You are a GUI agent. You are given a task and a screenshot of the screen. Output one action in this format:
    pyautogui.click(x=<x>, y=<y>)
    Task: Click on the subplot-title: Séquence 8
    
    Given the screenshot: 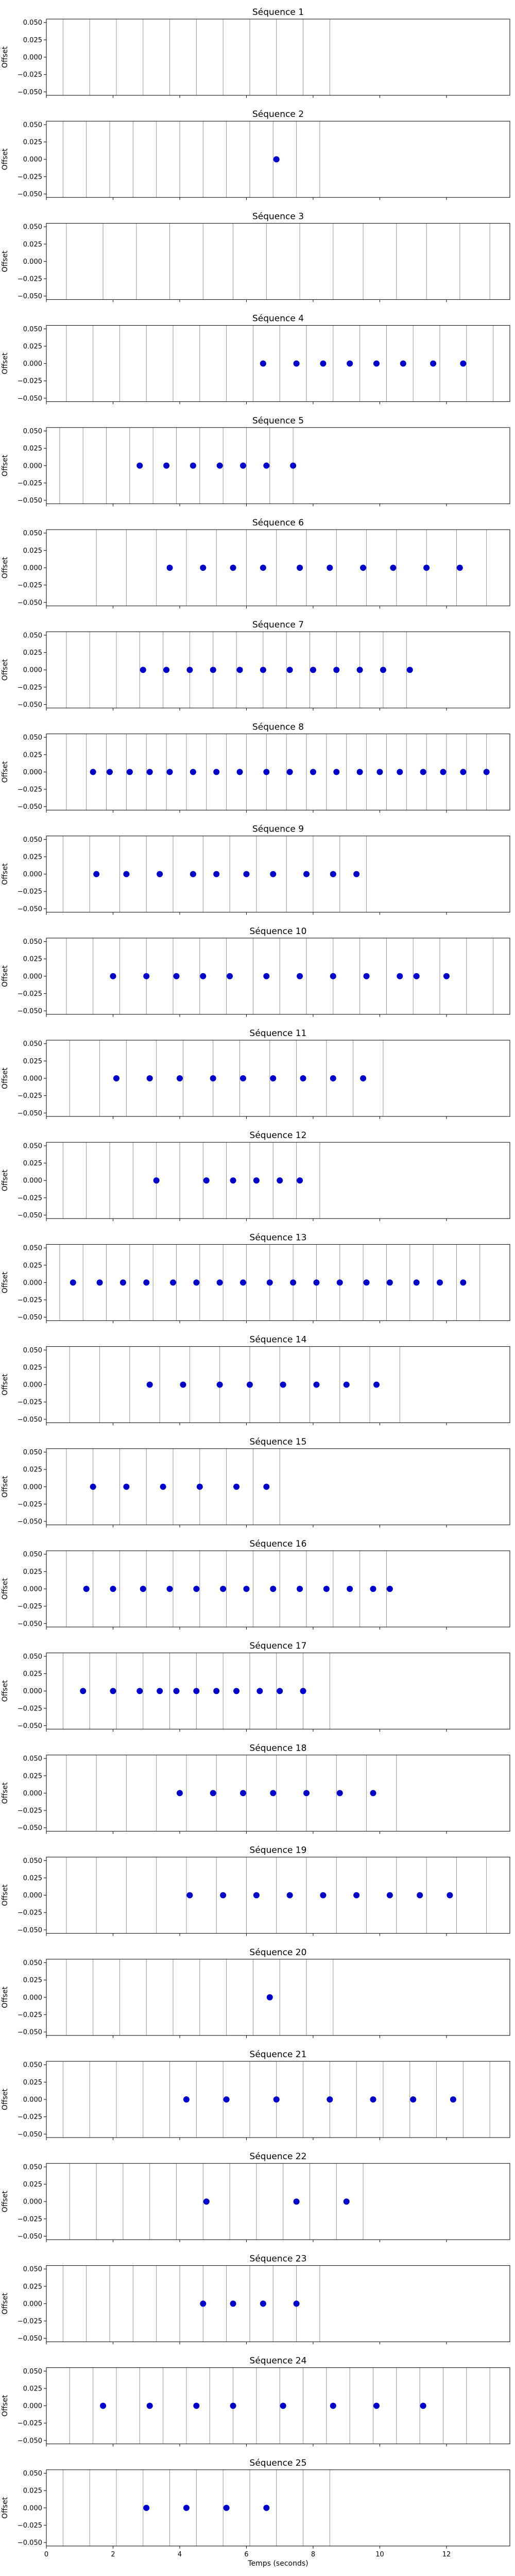 What is the action you would take?
    pyautogui.click(x=278, y=727)
    